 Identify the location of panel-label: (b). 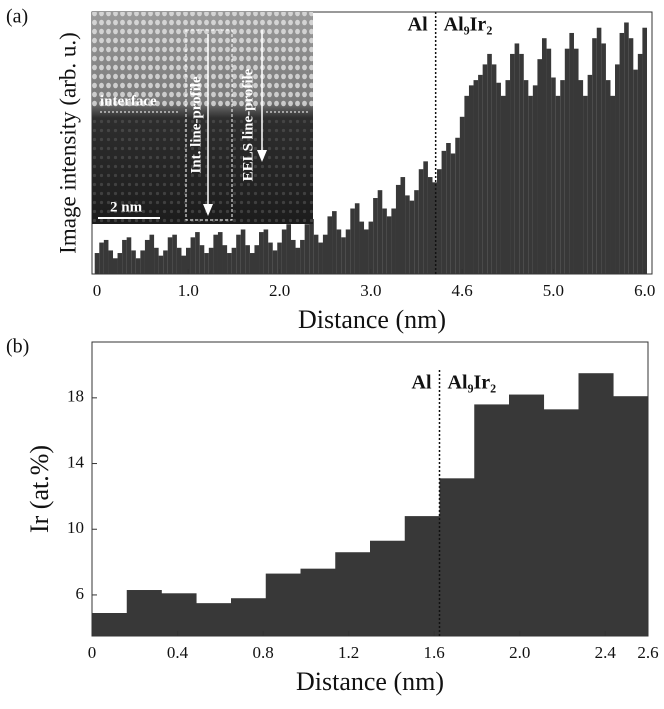
(17, 347).